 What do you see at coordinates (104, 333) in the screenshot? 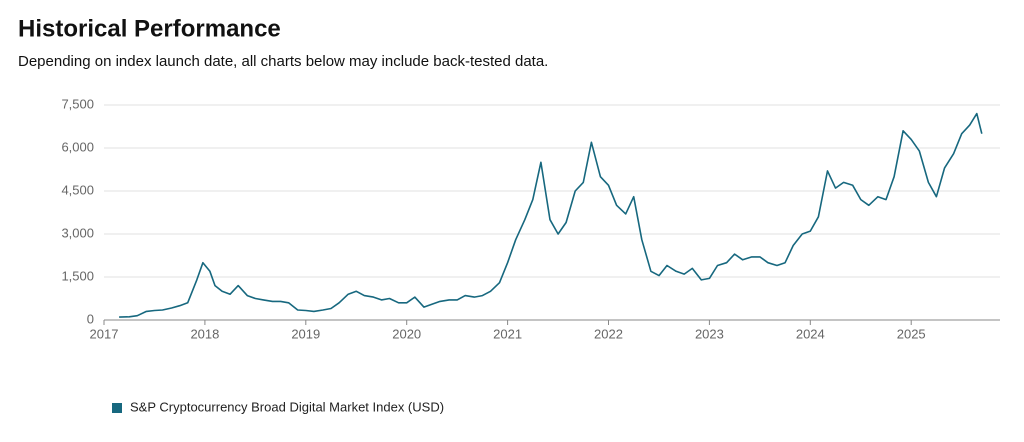
I see `x-tick-label: 2017` at bounding box center [104, 333].